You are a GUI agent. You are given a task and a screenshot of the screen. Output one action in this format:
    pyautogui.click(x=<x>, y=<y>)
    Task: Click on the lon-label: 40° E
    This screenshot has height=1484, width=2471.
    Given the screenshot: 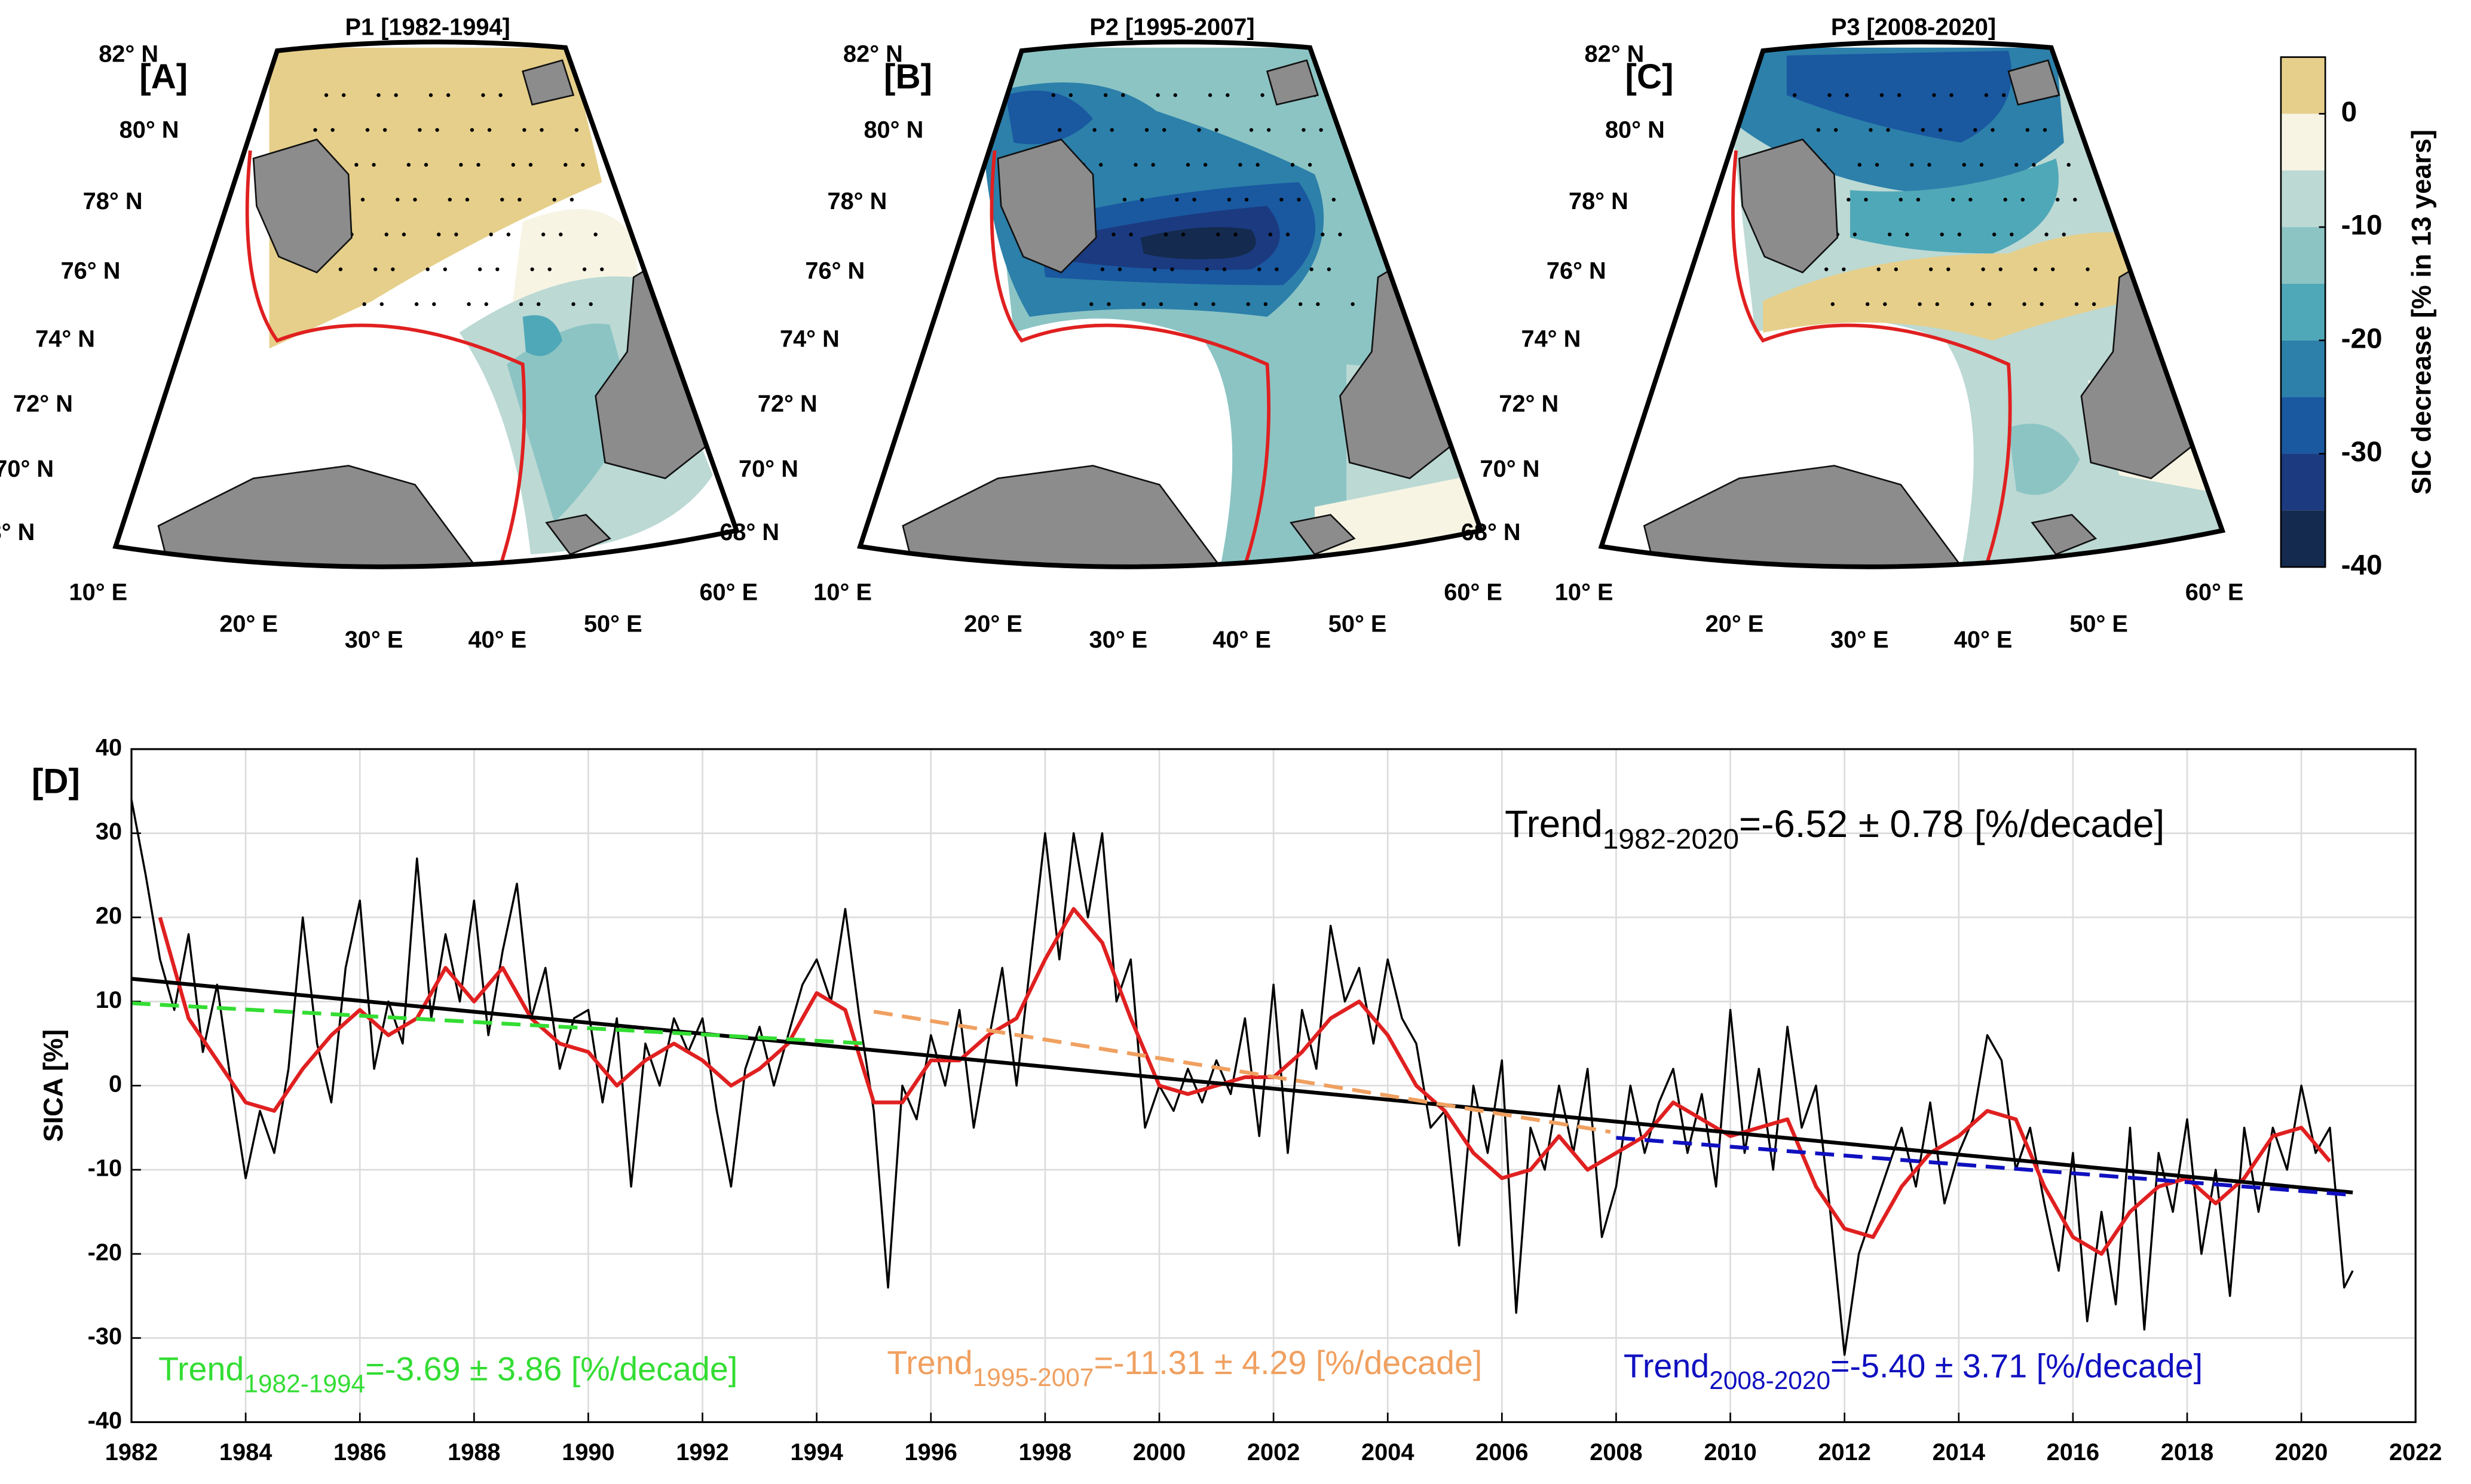 What is the action you would take?
    pyautogui.click(x=497, y=640)
    